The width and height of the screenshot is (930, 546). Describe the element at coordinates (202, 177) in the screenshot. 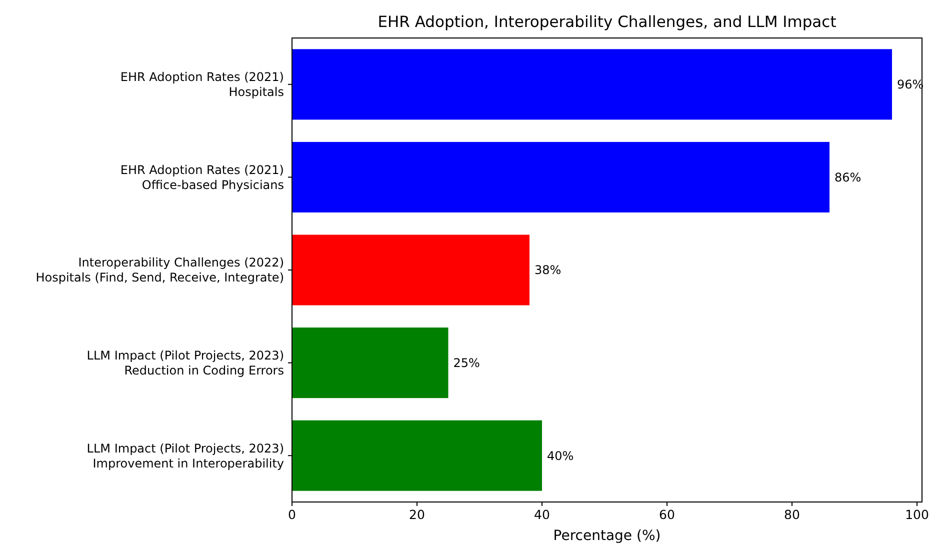

I see `y-tick-label: EHR Adoption Rates (2021) Office-based Physicians` at that location.